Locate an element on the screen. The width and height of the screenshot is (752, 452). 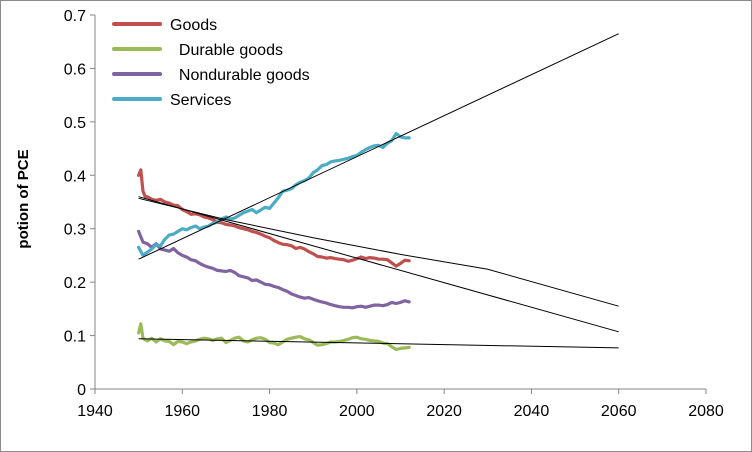
legend-label: Durable goods is located at coordinates (226, 50).